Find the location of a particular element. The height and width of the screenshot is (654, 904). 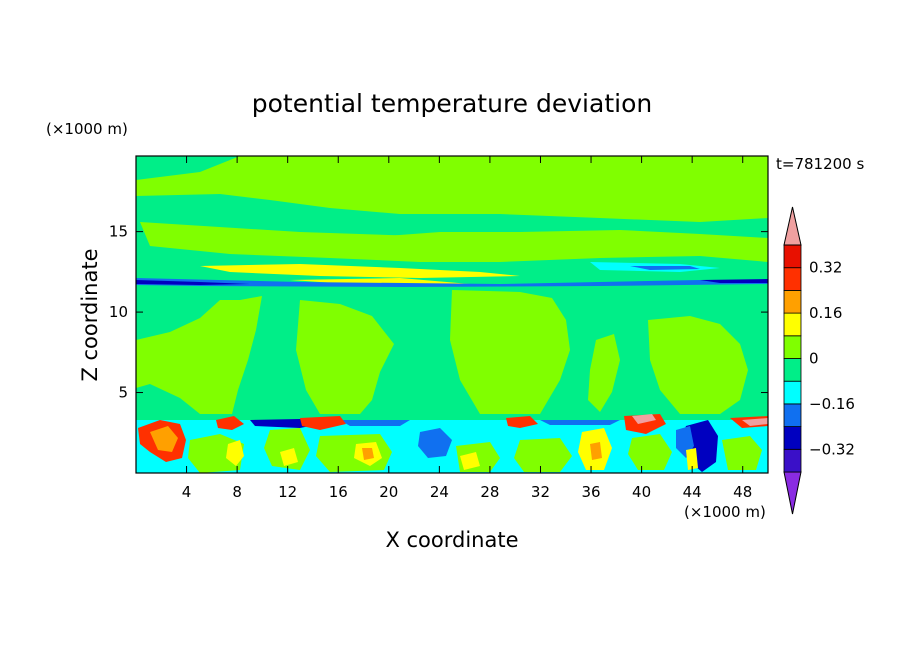

contour-warm-streak is located at coordinates (360, 271).